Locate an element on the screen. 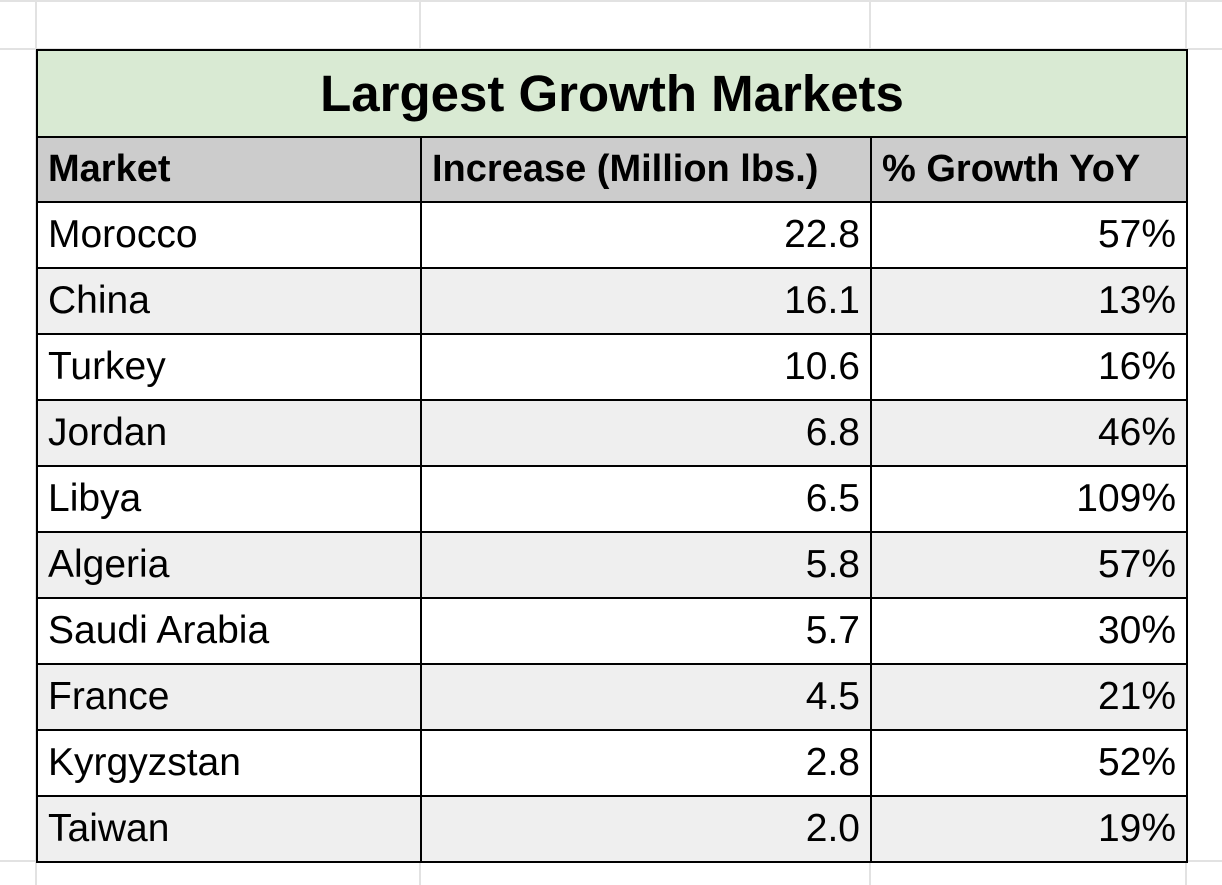  cell-increase: 22.8 is located at coordinates (646, 235).